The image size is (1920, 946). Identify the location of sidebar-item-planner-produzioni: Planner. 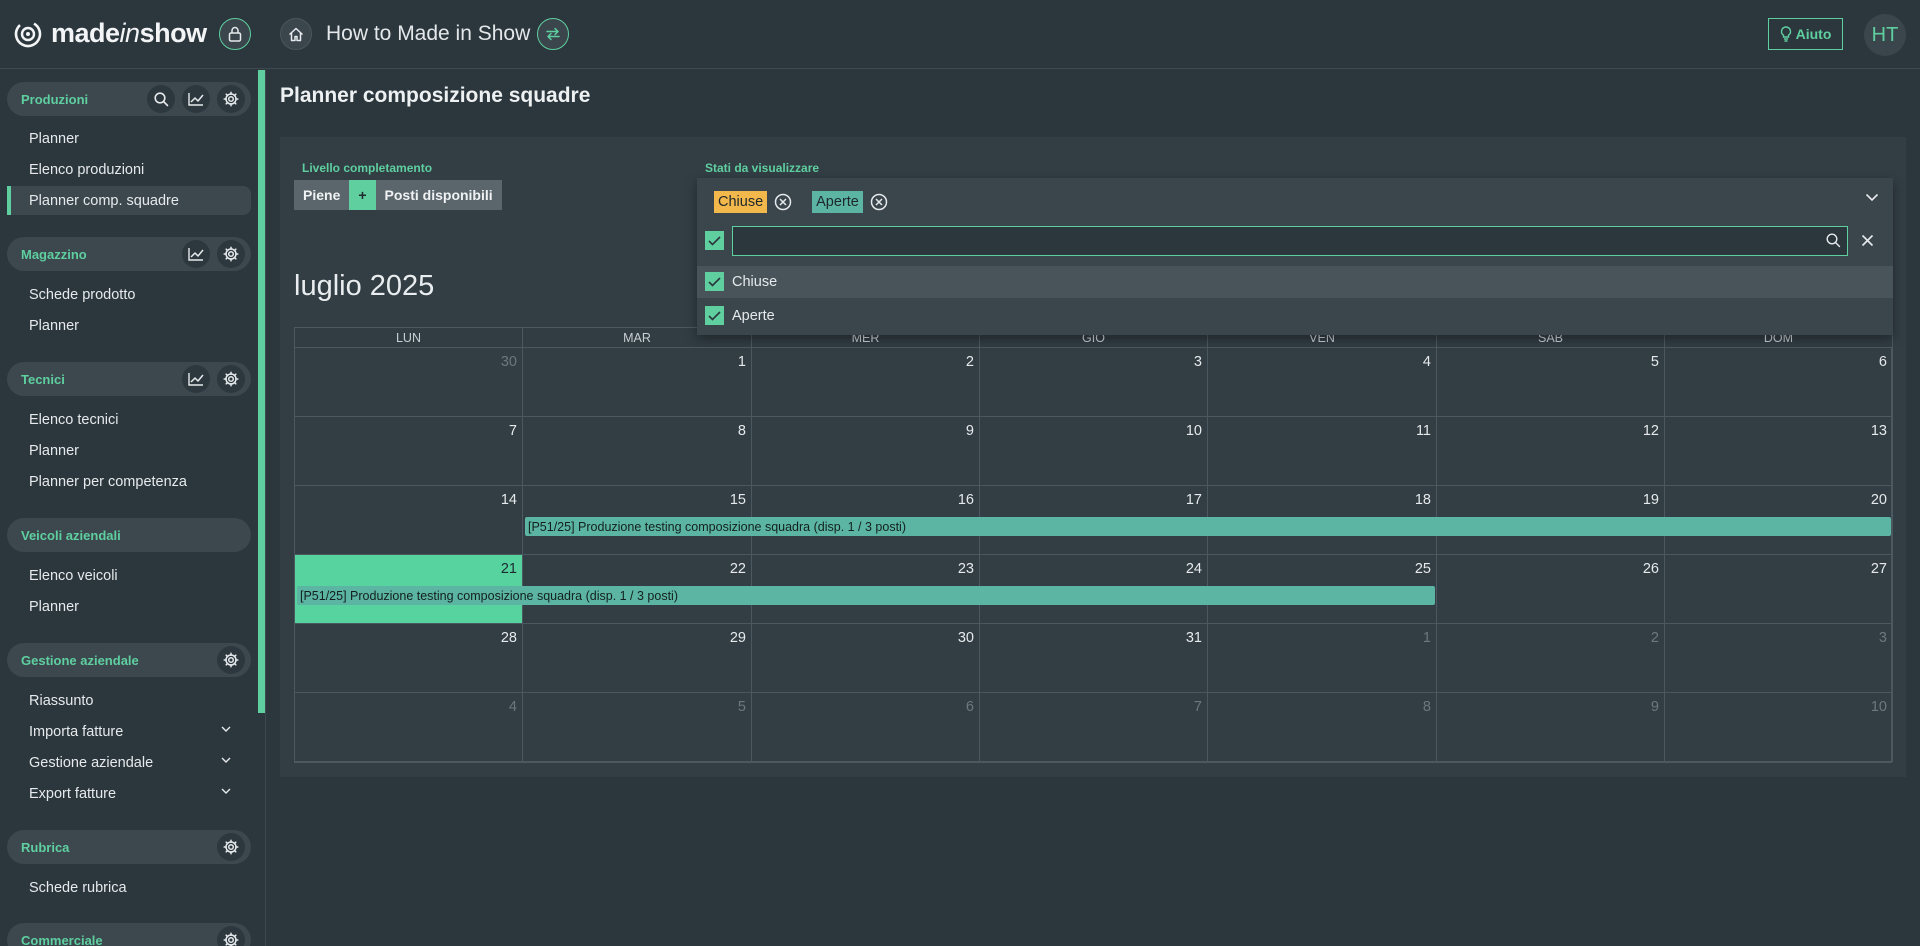
(54, 138).